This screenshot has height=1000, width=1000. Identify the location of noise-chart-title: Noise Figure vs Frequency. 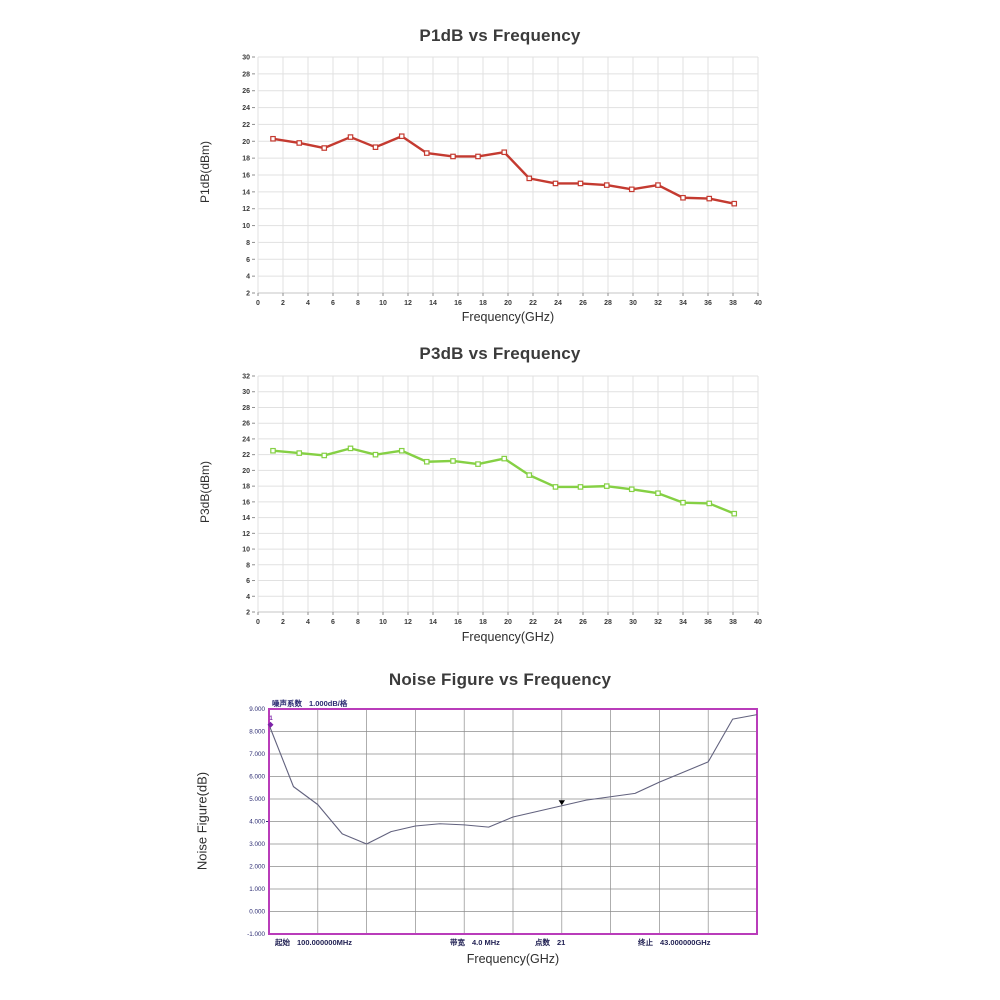
(500, 679).